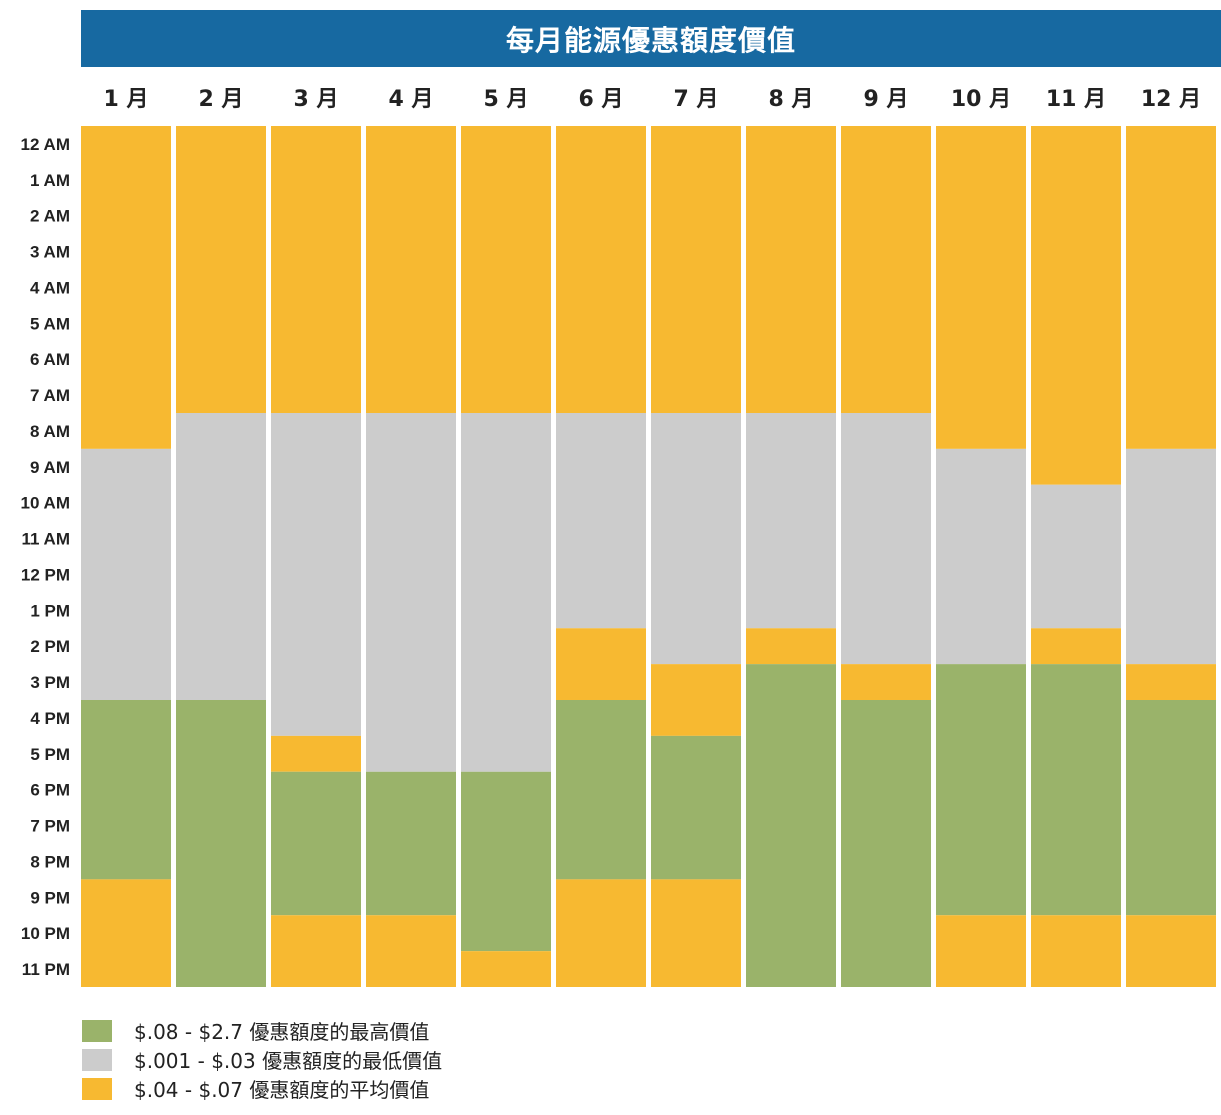  I want to click on hour-label: 6 PM, so click(50, 790).